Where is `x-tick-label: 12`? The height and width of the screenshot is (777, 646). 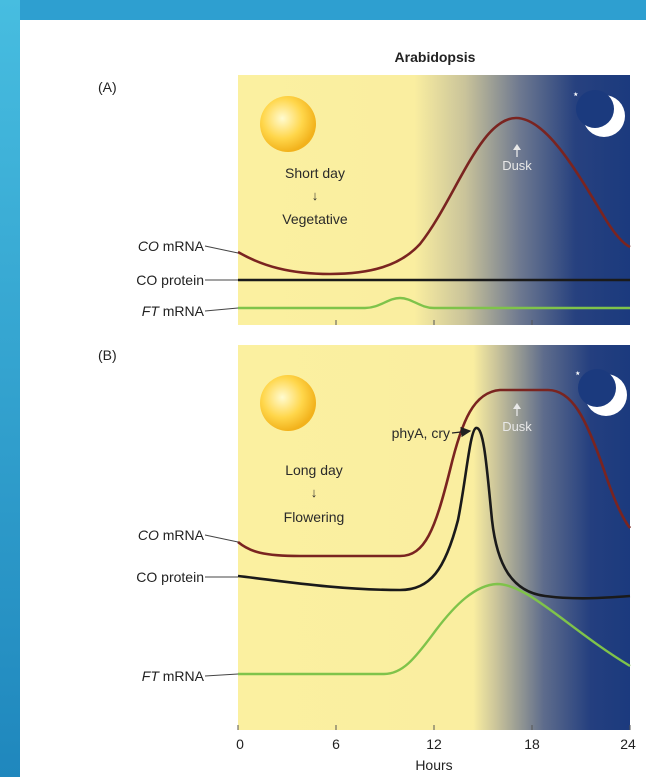 x-tick-label: 12 is located at coordinates (434, 744).